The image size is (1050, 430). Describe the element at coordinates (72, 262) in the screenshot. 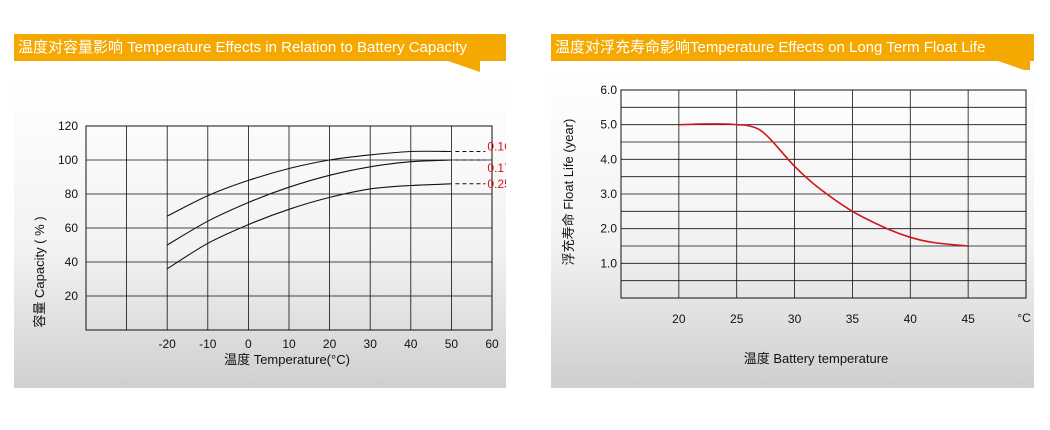

I see `left-y-tick-label: 40` at that location.